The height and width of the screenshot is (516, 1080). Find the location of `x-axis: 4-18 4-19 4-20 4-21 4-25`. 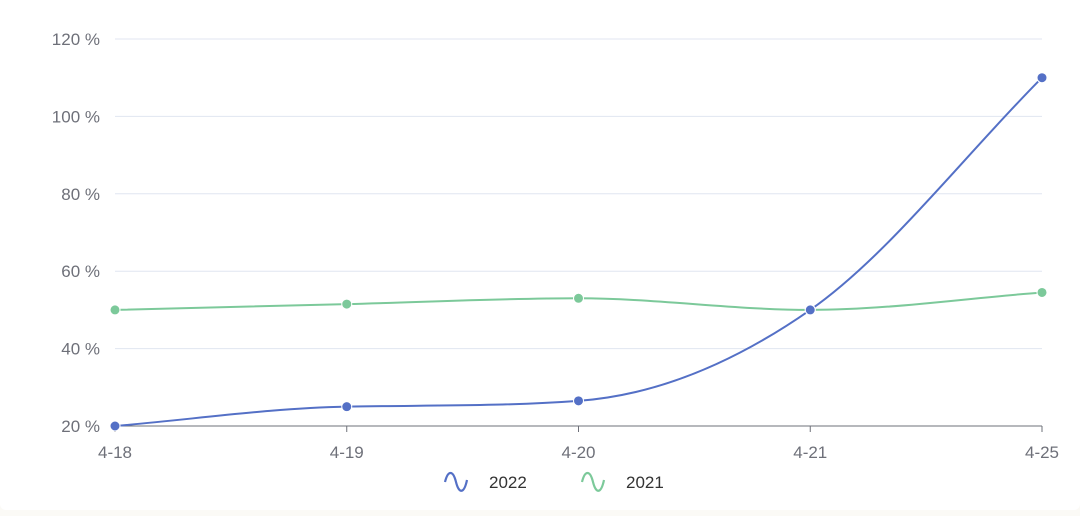

x-axis: 4-18 4-19 4-20 4-21 4-25 is located at coordinates (578, 444).